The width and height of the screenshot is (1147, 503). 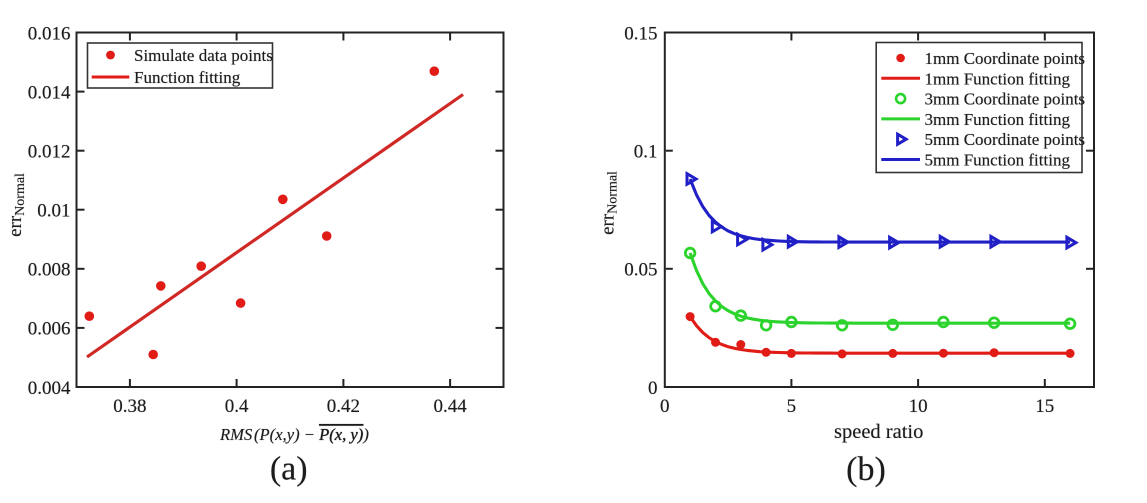 I want to click on svg-text: 0.004, so click(x=49, y=388).